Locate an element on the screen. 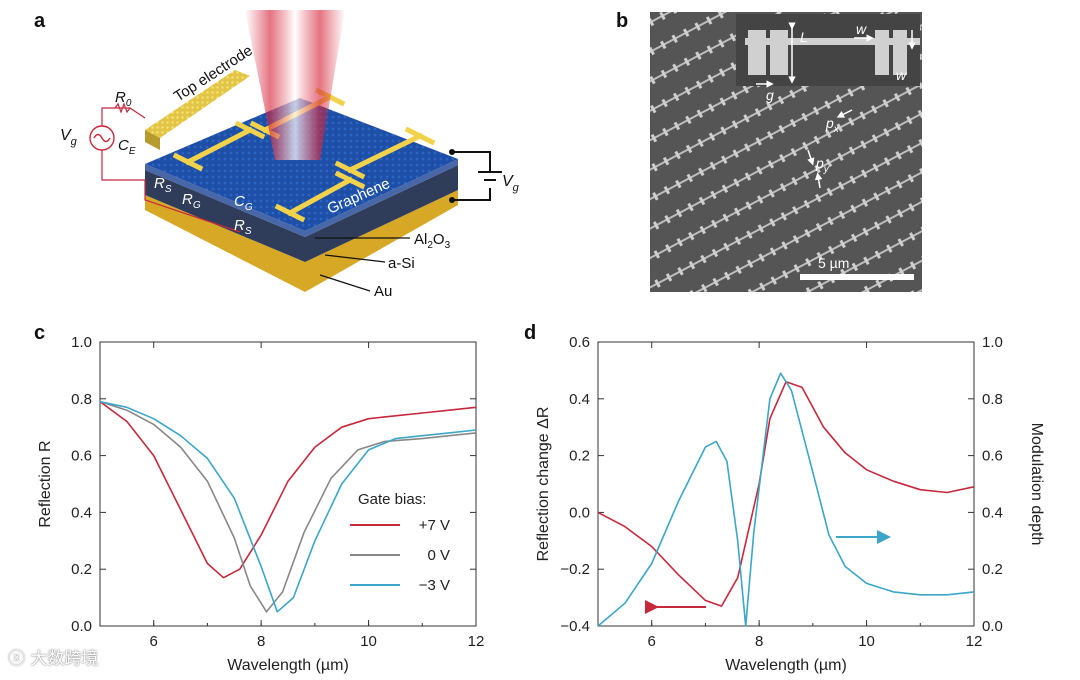 The width and height of the screenshot is (1080, 680). y-tick-label: 0.8 is located at coordinates (81, 399).